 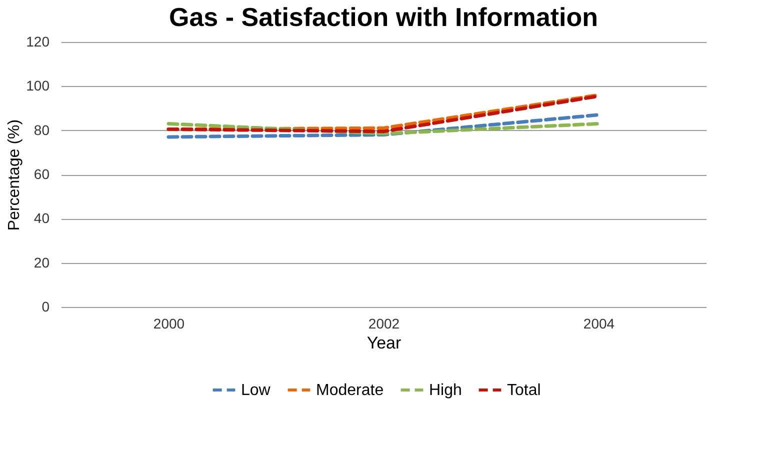 What do you see at coordinates (599, 324) in the screenshot?
I see `x-tick-label: 2004` at bounding box center [599, 324].